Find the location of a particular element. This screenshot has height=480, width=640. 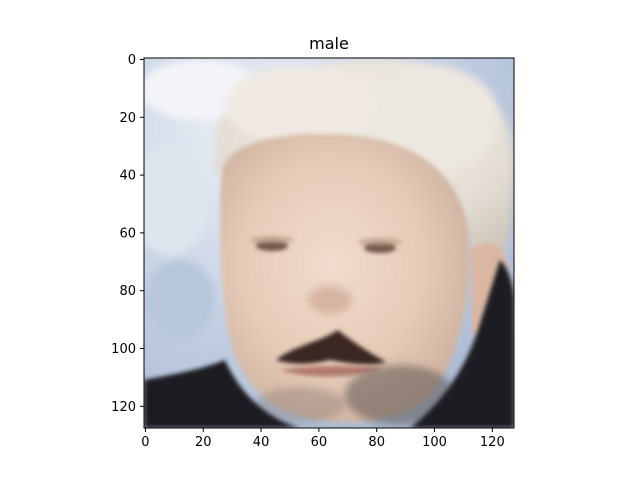

y-tick-label: 0 is located at coordinates (132, 60).